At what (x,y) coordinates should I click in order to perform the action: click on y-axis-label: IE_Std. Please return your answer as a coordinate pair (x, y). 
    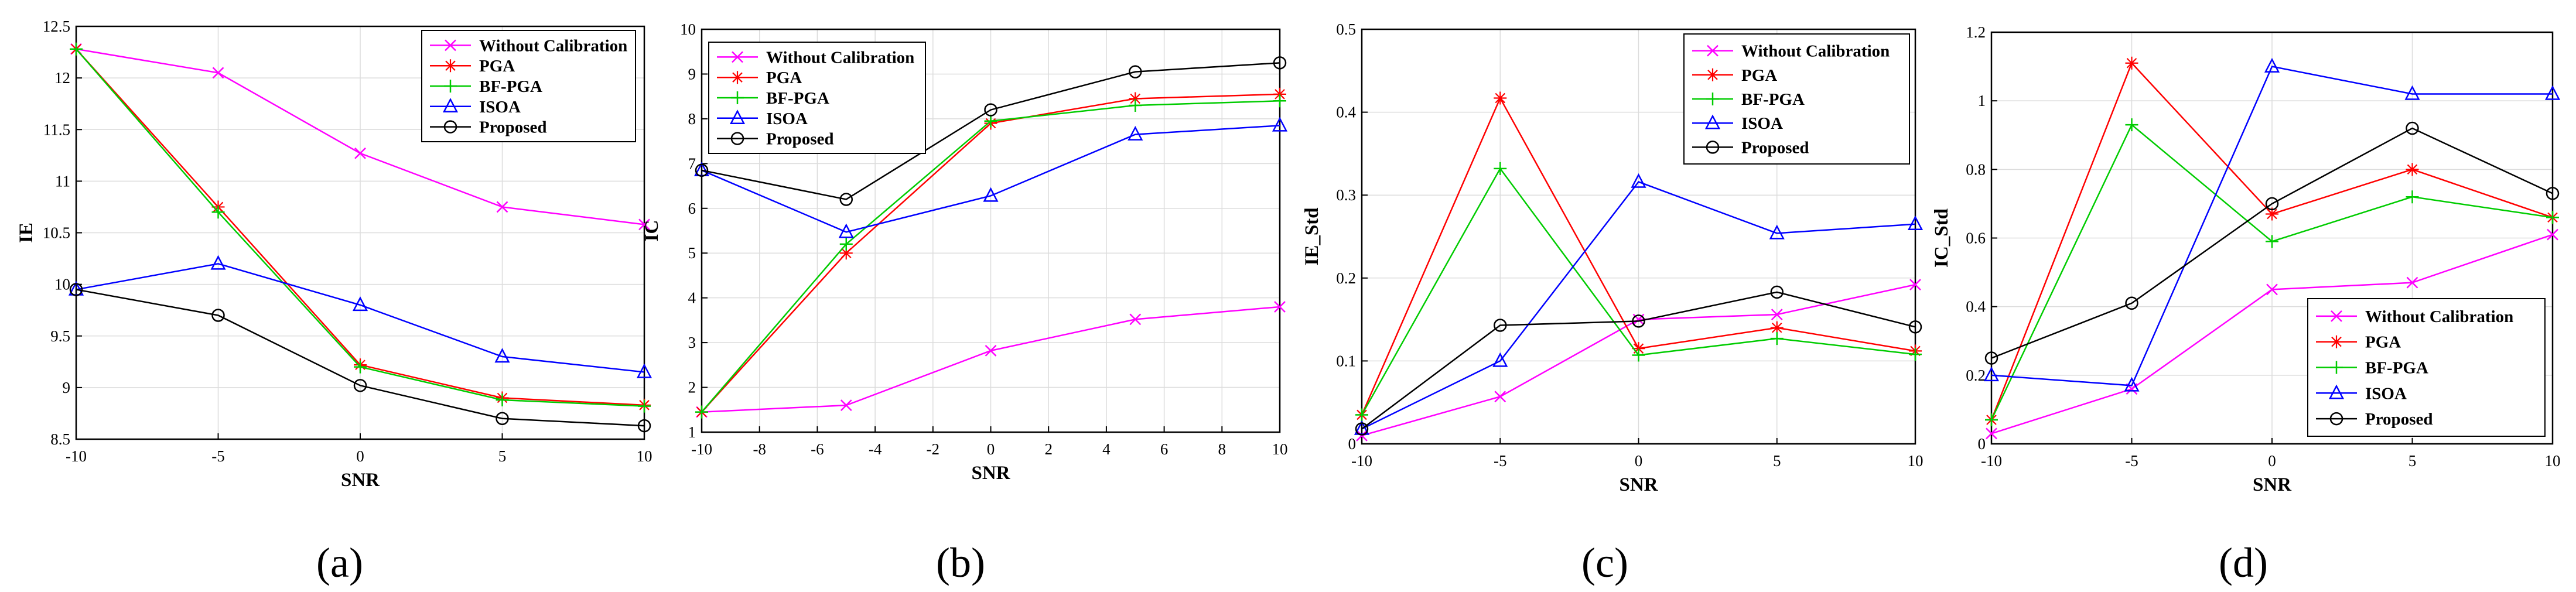
    Looking at the image, I should click on (1312, 236).